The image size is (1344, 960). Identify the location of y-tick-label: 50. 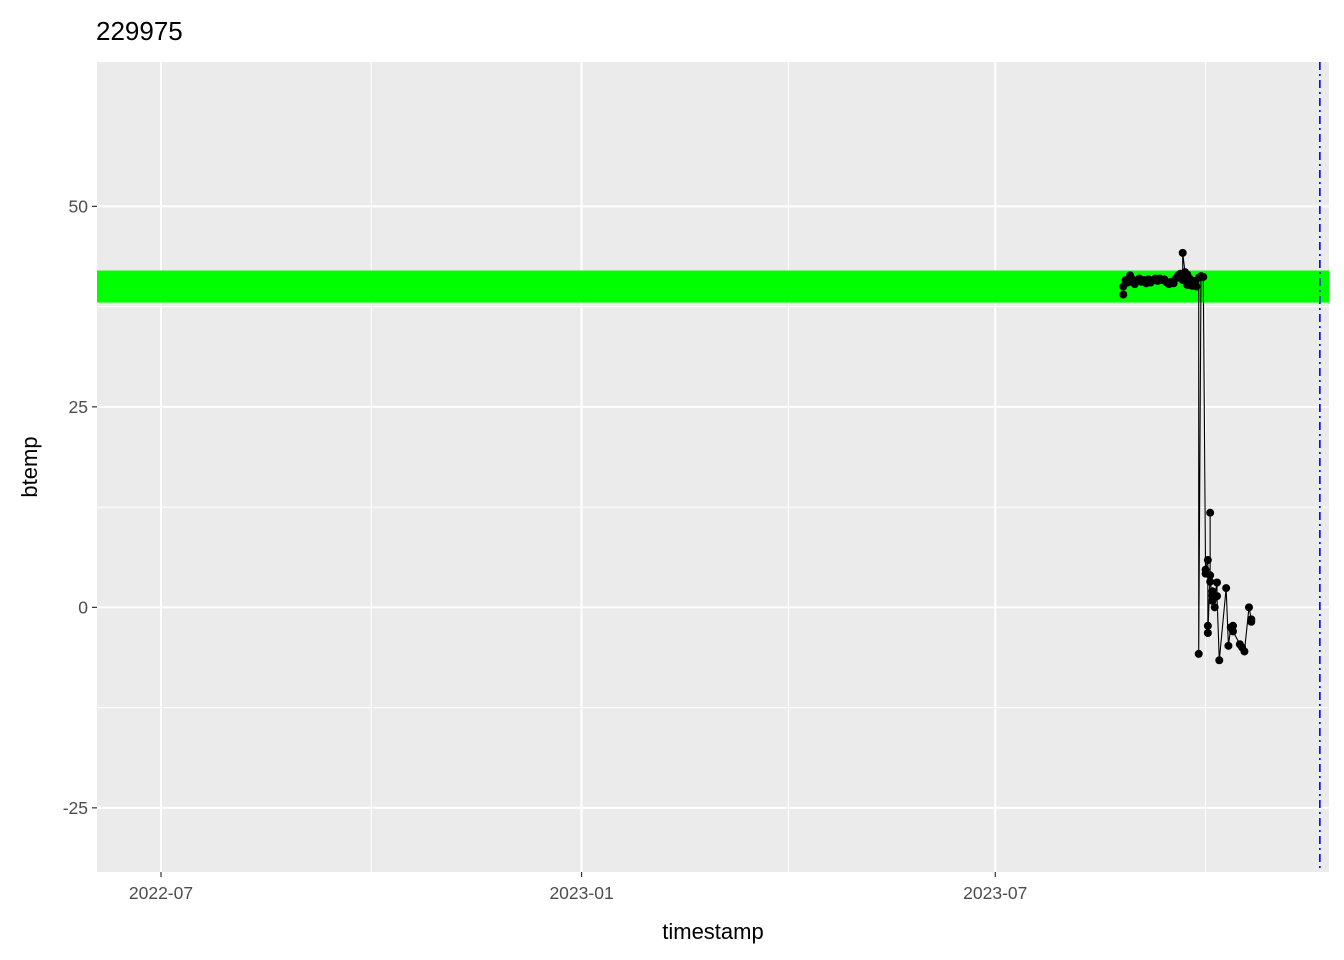
(79, 206).